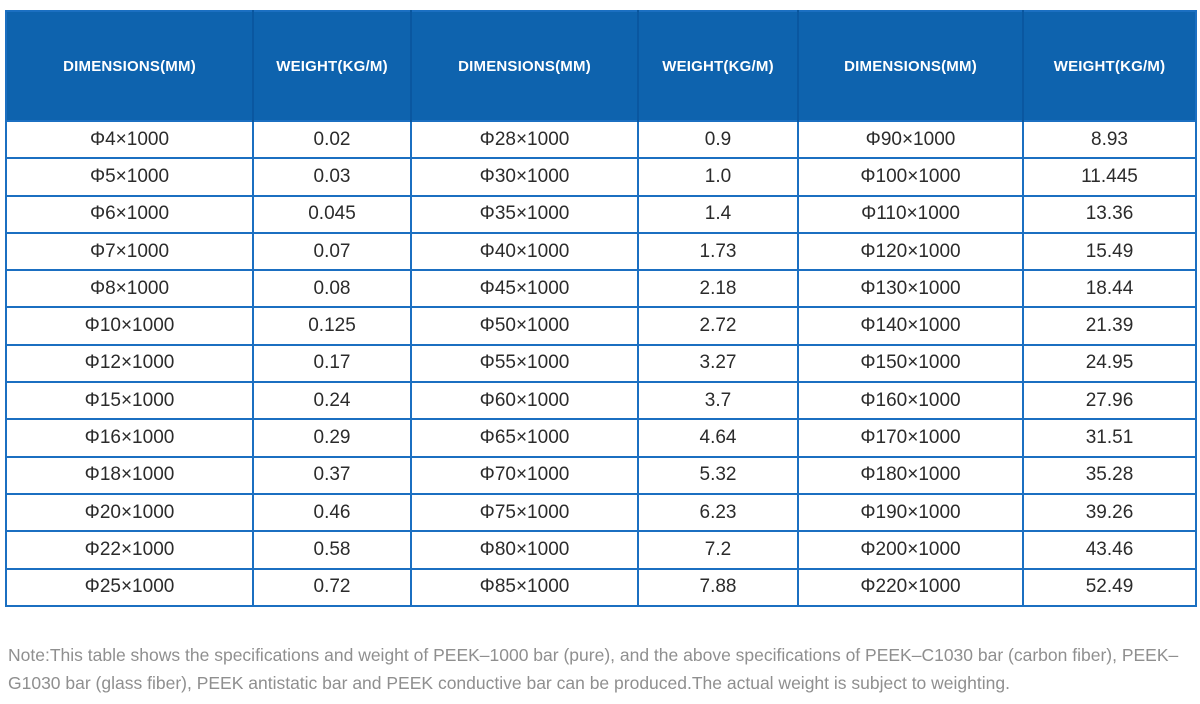 The width and height of the screenshot is (1200, 704). Describe the element at coordinates (524, 512) in the screenshot. I see `dimension-cell: Φ75×1000` at that location.